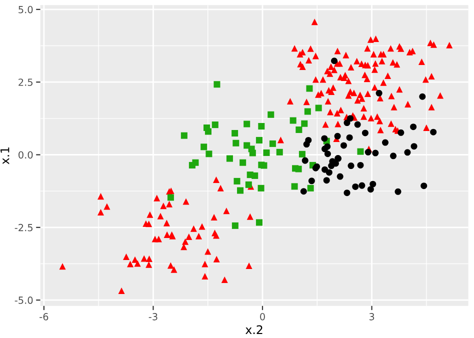 This screenshot has width=474, height=338. What do you see at coordinates (25, 155) in the screenshot?
I see `y-tick-label: 0.0` at bounding box center [25, 155].